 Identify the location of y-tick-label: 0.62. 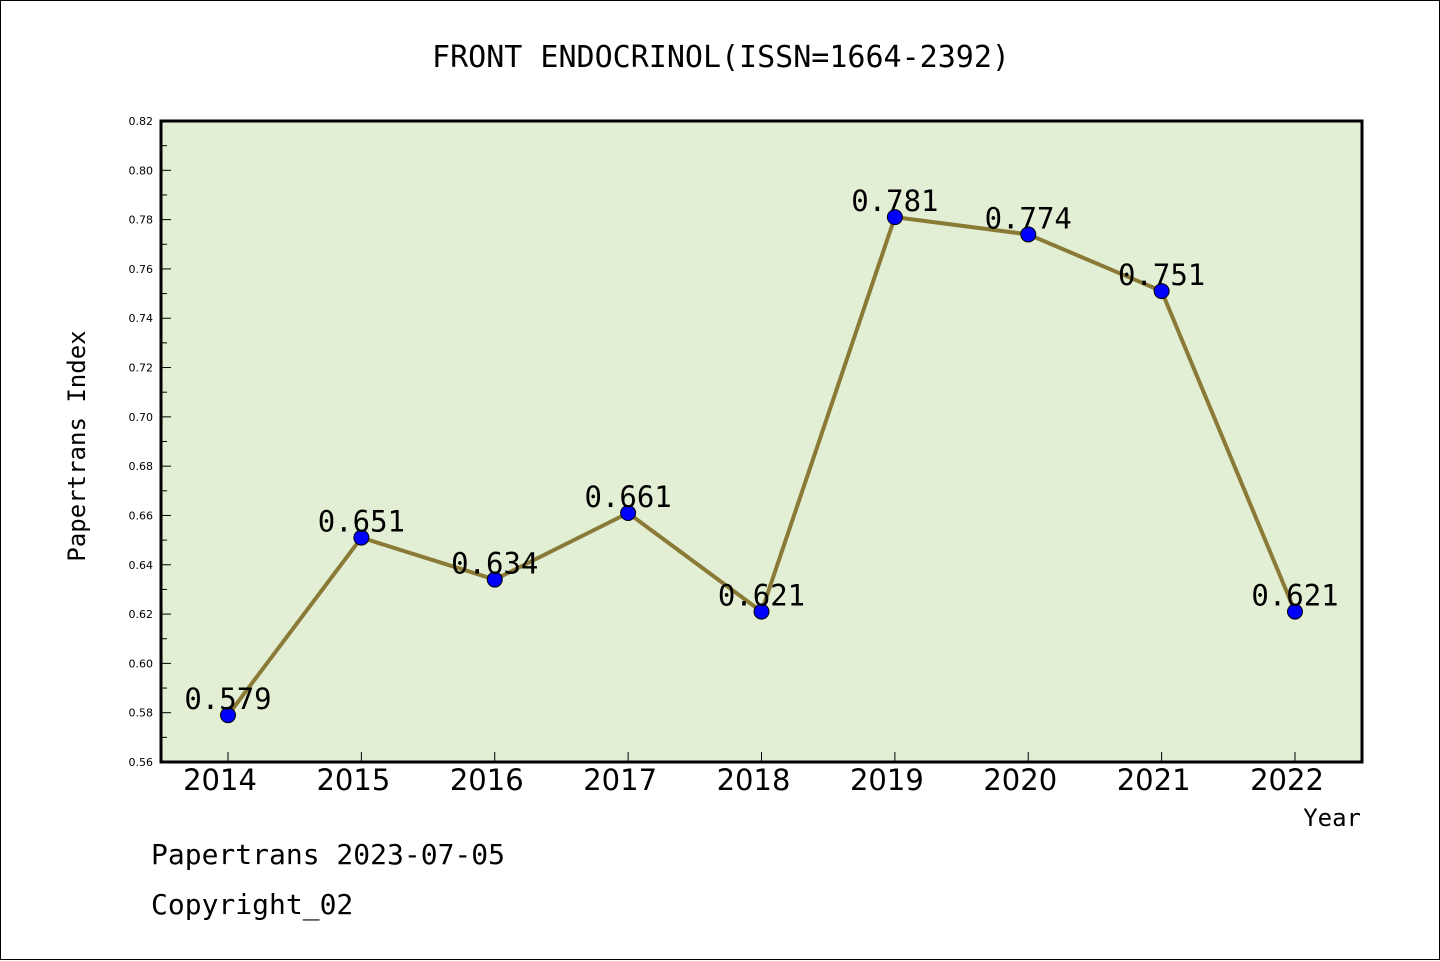
(141, 614).